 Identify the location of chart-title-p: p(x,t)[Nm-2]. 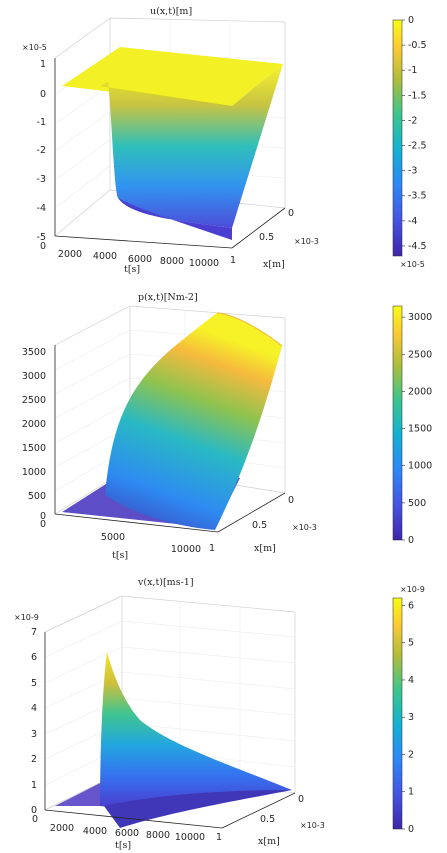
(168, 297).